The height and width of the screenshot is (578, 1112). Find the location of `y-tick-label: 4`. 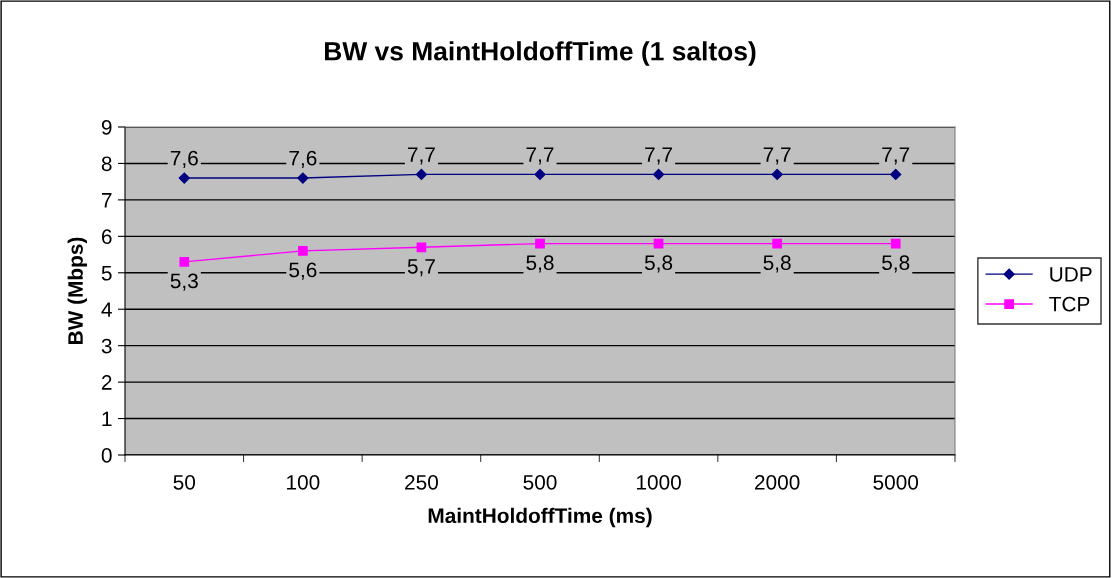

y-tick-label: 4 is located at coordinates (106, 309).